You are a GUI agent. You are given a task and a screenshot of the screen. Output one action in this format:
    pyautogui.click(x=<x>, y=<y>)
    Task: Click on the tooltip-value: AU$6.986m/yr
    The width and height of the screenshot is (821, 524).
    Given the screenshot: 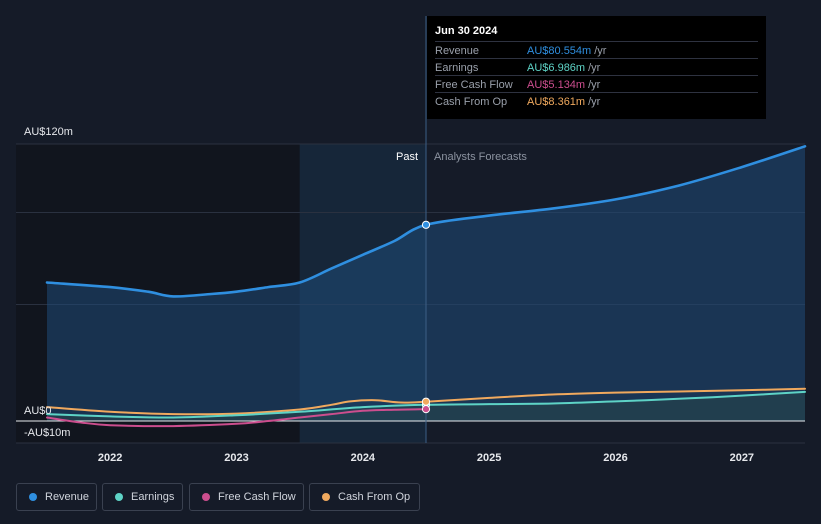 What is the action you would take?
    pyautogui.click(x=563, y=68)
    